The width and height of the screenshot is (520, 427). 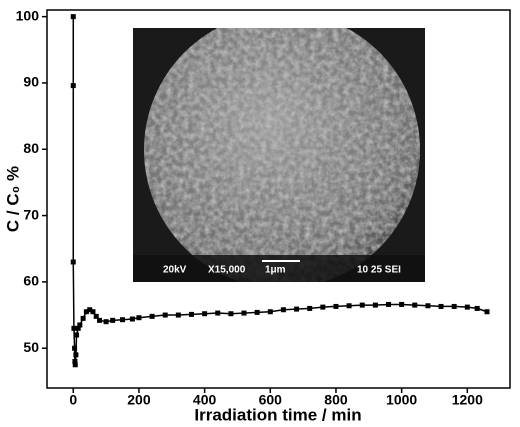 What do you see at coordinates (31, 347) in the screenshot?
I see `y-tick-label: 50` at bounding box center [31, 347].